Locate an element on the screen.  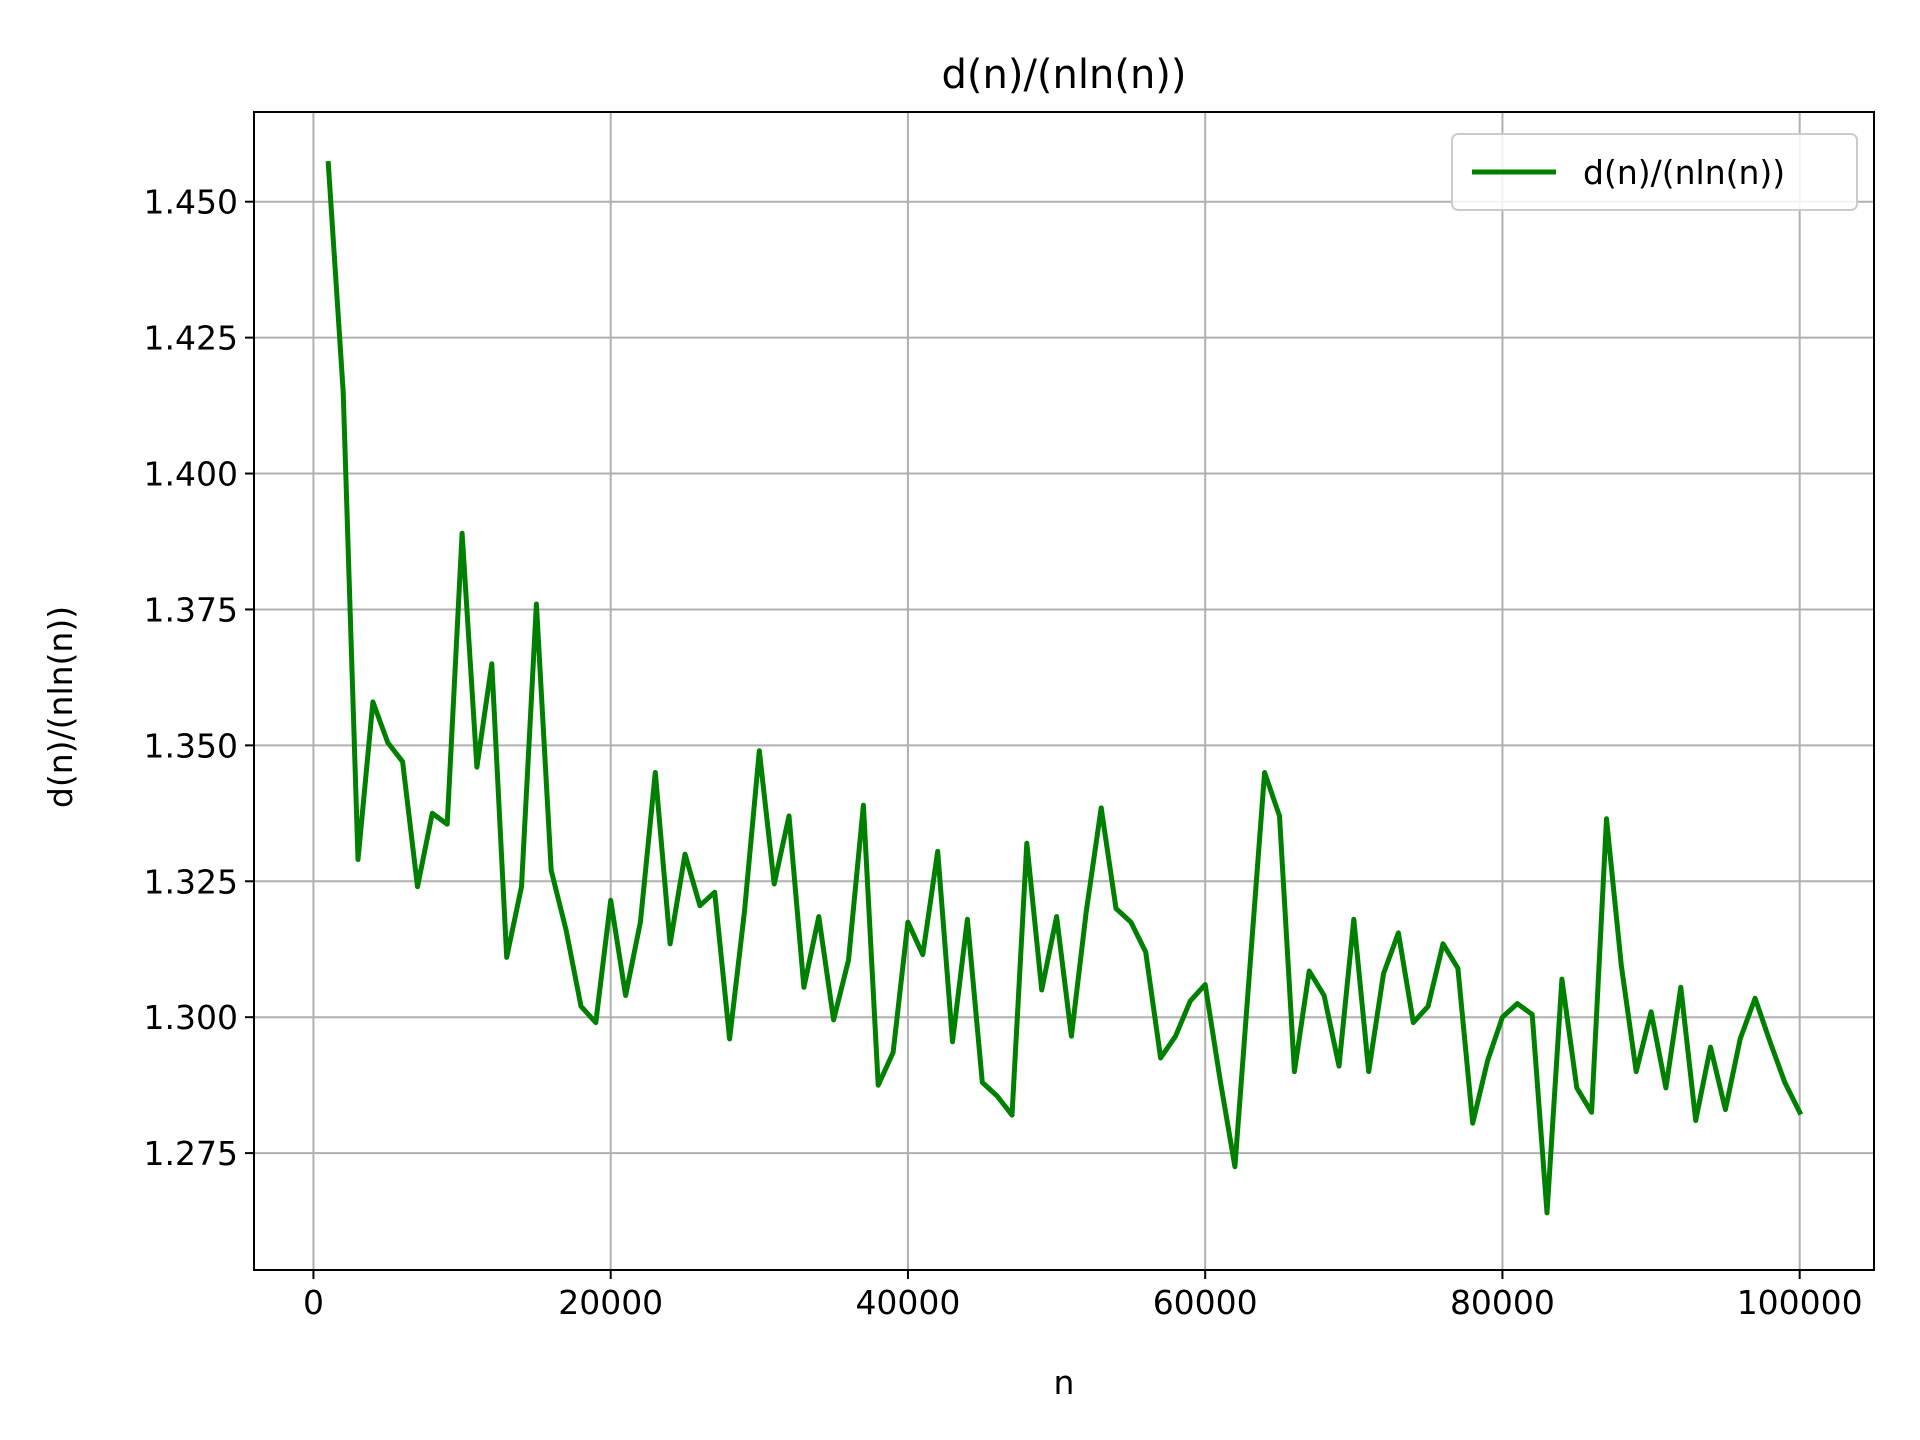
y-tick-label: 1.300 is located at coordinates (191, 1017).